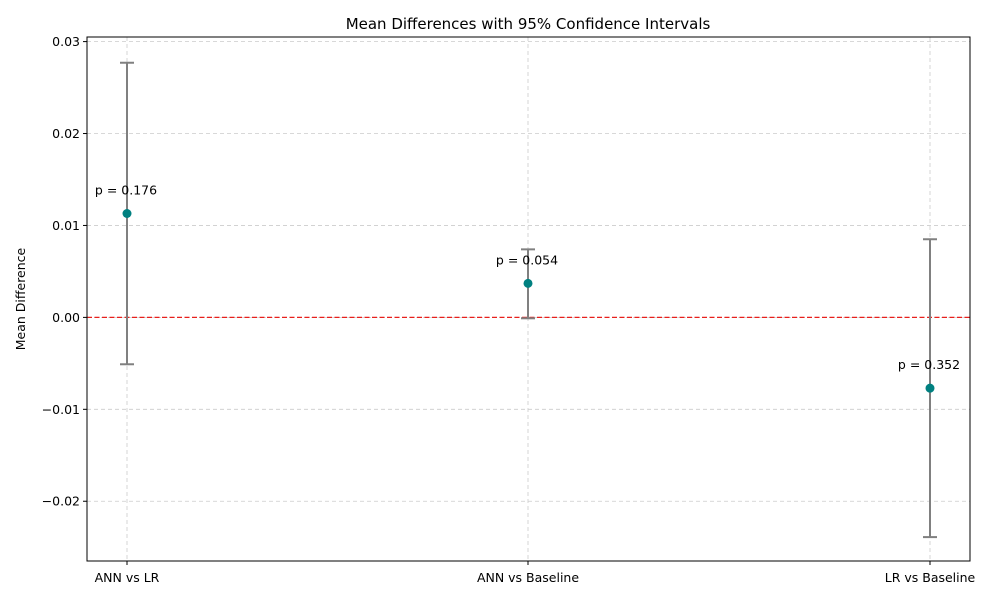  I want to click on y-tick-label: 0.00, so click(66, 317).